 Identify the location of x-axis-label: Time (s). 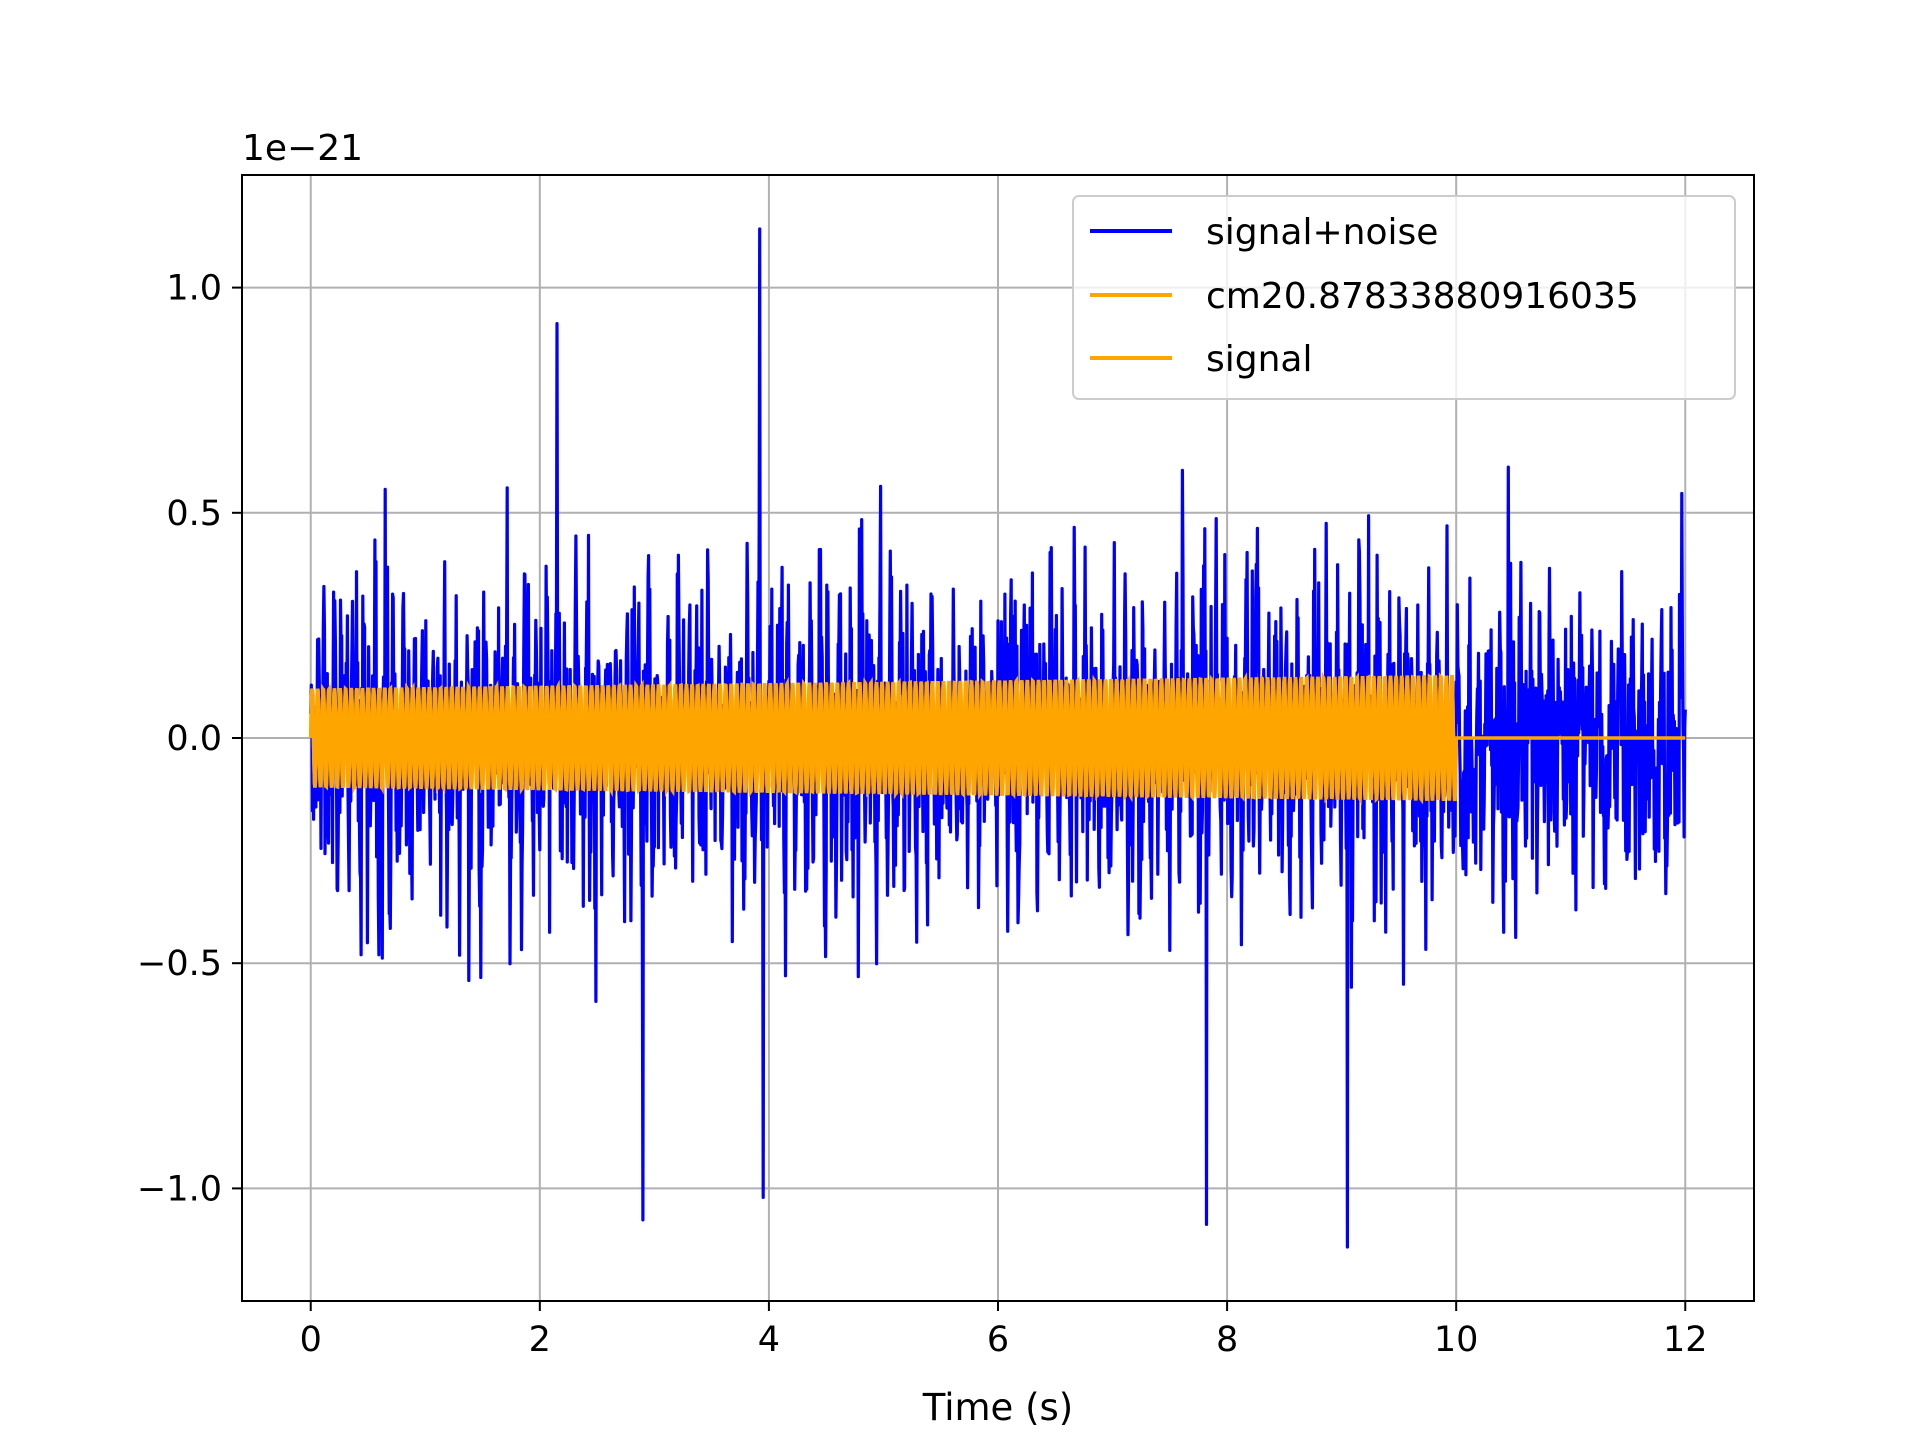
(997, 1407).